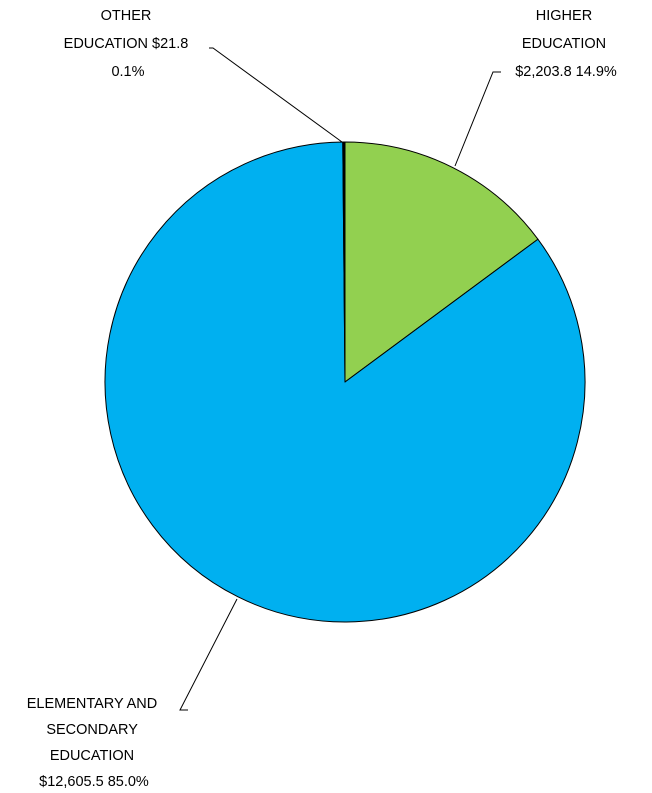 This screenshot has height=793, width=652. What do you see at coordinates (92, 730) in the screenshot?
I see `label-line: SECONDARY` at bounding box center [92, 730].